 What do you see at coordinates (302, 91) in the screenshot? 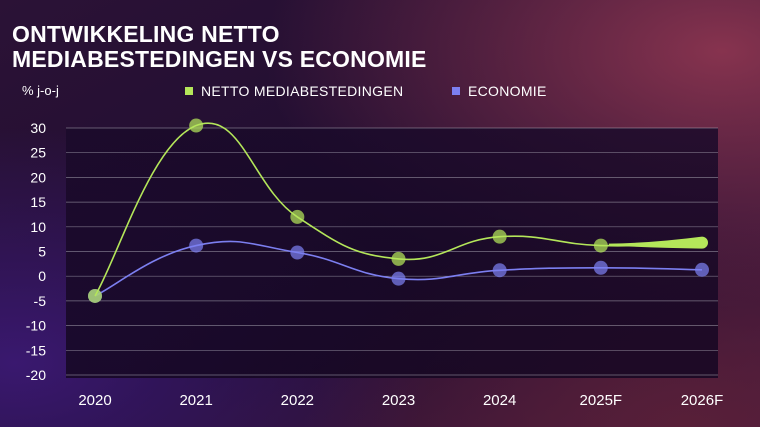
I see `legend-label-media: NETTO MEDIABESTEDINGEN` at bounding box center [302, 91].